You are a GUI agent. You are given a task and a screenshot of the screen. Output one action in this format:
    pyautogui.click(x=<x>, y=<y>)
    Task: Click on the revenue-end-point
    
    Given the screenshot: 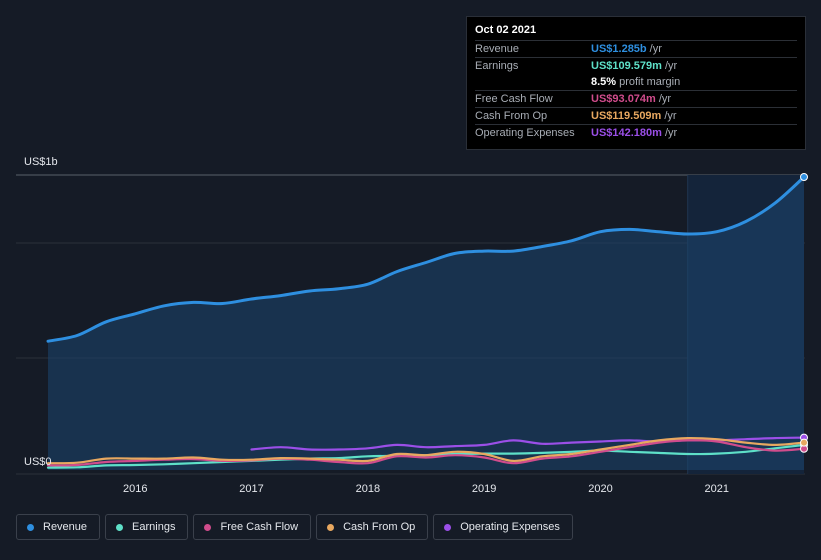 What is the action you would take?
    pyautogui.click(x=804, y=177)
    